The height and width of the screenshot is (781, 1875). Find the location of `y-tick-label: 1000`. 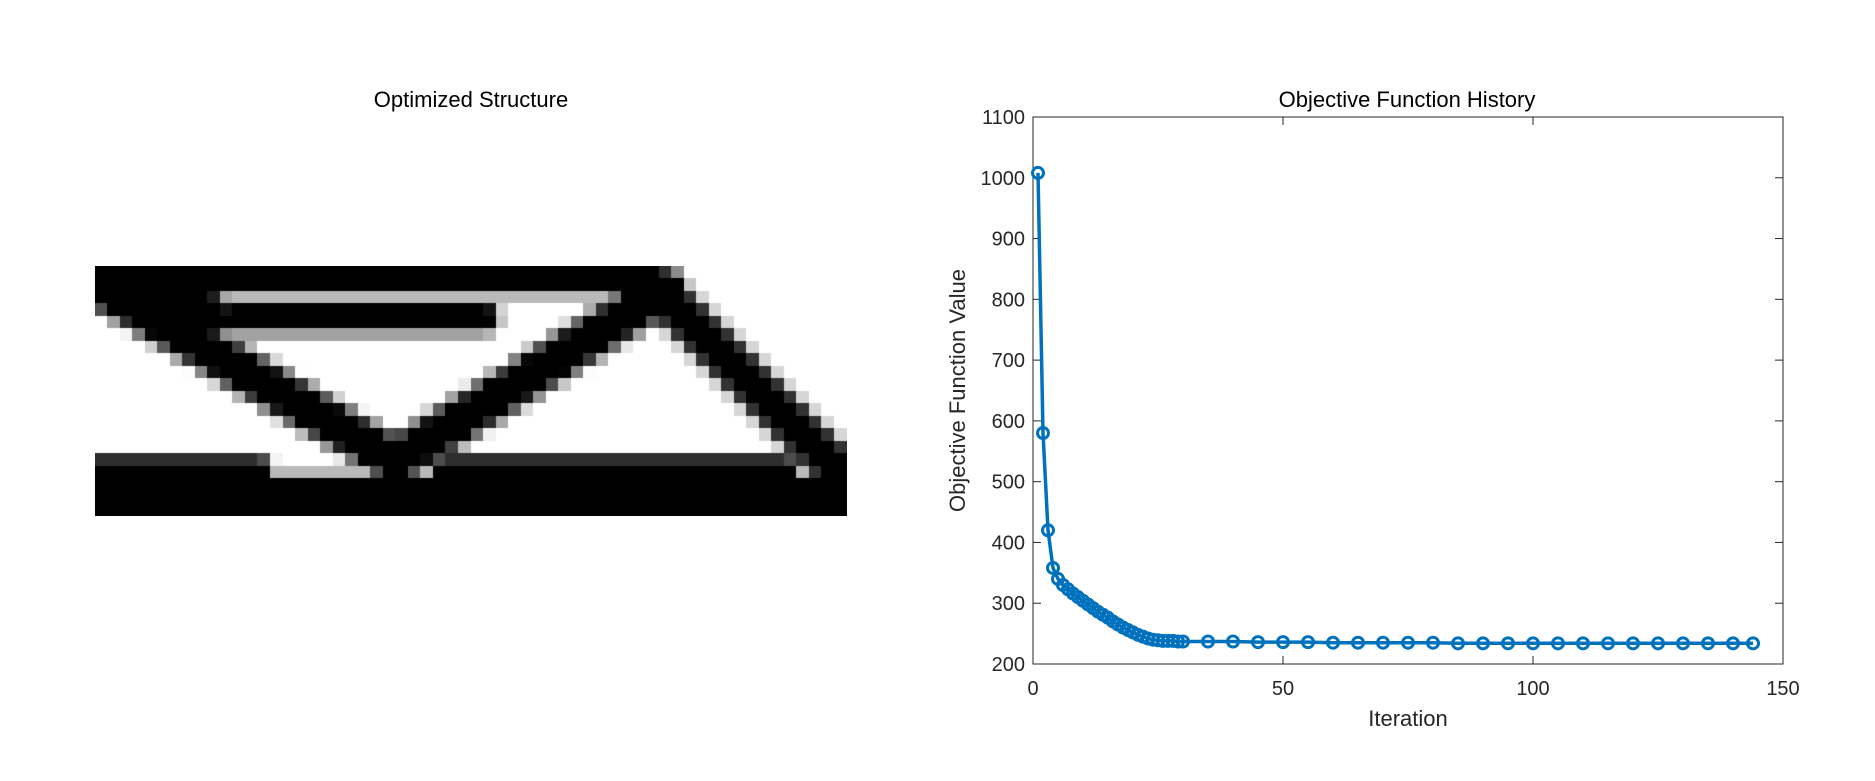

y-tick-label: 1000 is located at coordinates (1003, 179).